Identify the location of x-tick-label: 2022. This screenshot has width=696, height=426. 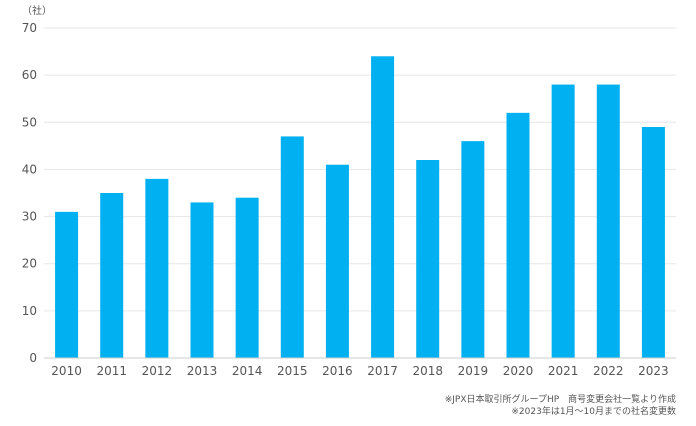
(608, 371).